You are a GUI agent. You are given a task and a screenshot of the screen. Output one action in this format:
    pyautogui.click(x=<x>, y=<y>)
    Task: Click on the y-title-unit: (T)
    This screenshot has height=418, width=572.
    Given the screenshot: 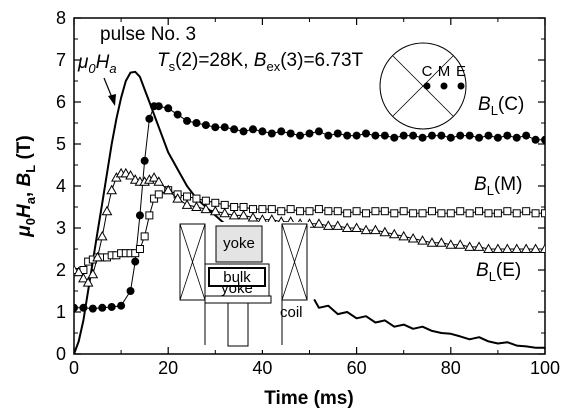 What is the action you would take?
    pyautogui.click(x=24, y=150)
    